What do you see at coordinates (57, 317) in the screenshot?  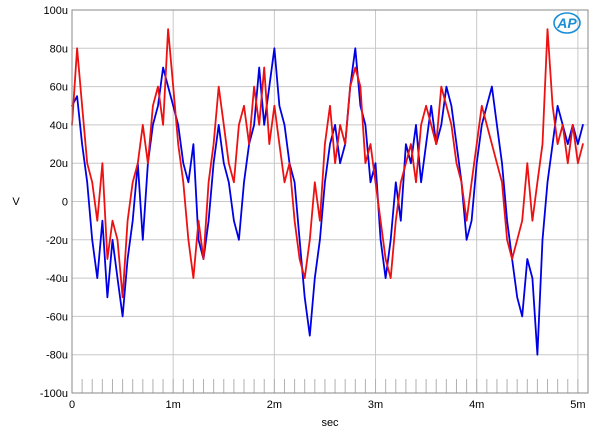 I see `y-tick-label: -60u` at bounding box center [57, 317].